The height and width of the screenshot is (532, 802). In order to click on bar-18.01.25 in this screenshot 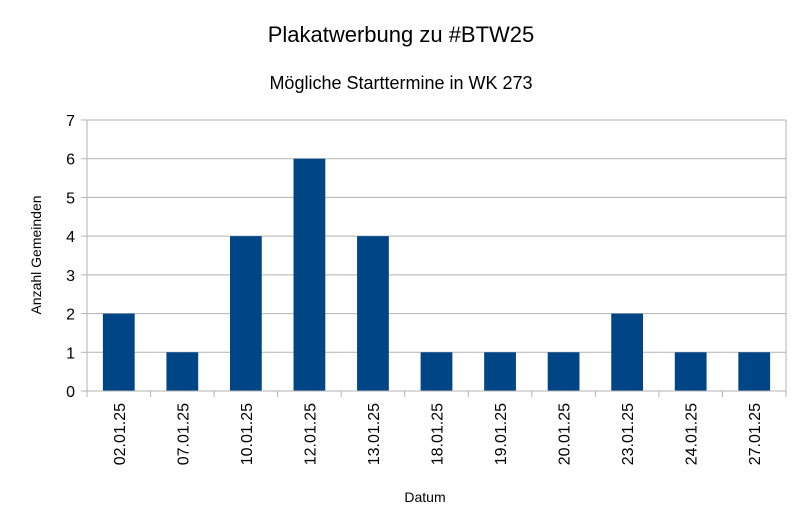, I will do `click(436, 371)`.